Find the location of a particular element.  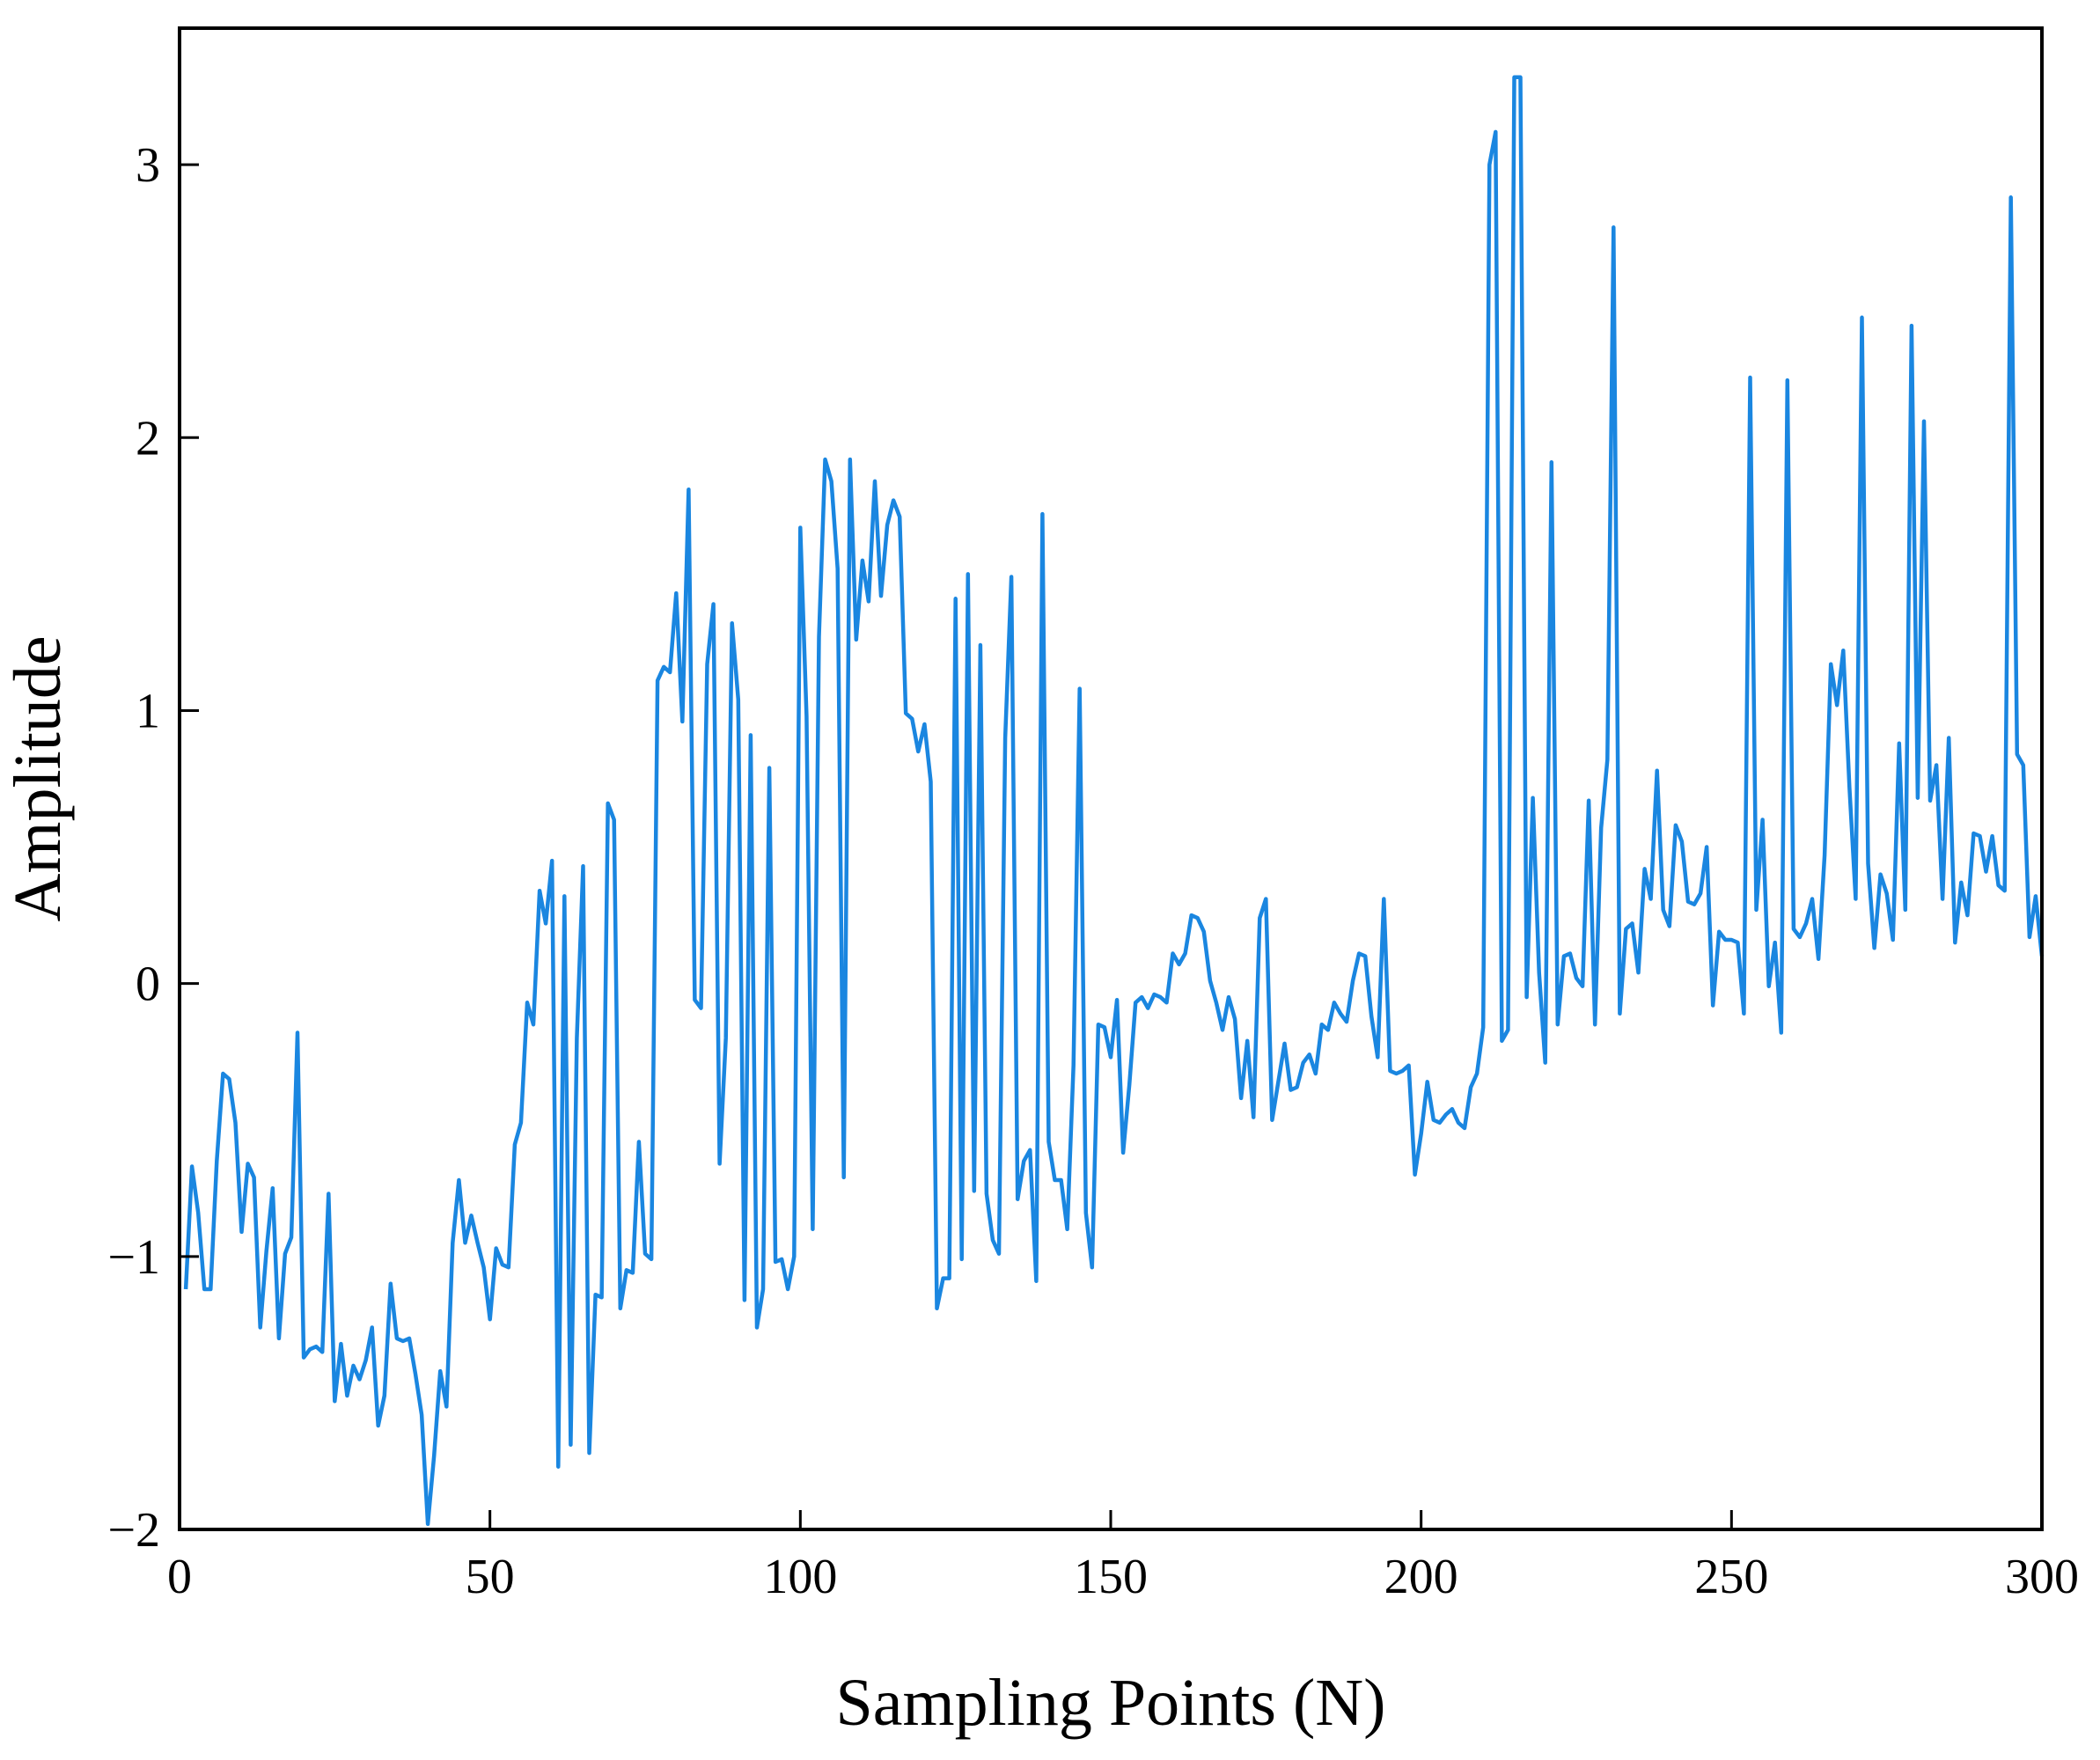

y-tick-label: −1 is located at coordinates (133, 1257).